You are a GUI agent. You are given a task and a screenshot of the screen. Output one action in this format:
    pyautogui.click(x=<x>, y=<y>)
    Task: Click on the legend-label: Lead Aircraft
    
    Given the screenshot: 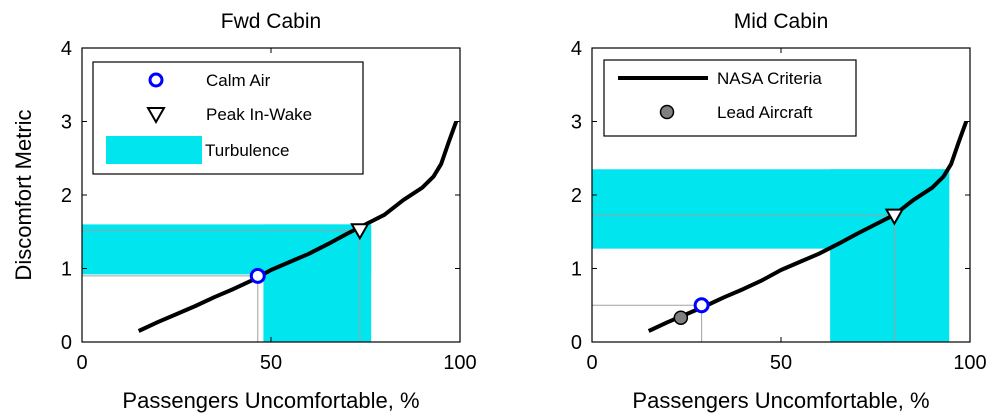 What is the action you would take?
    pyautogui.click(x=765, y=112)
    